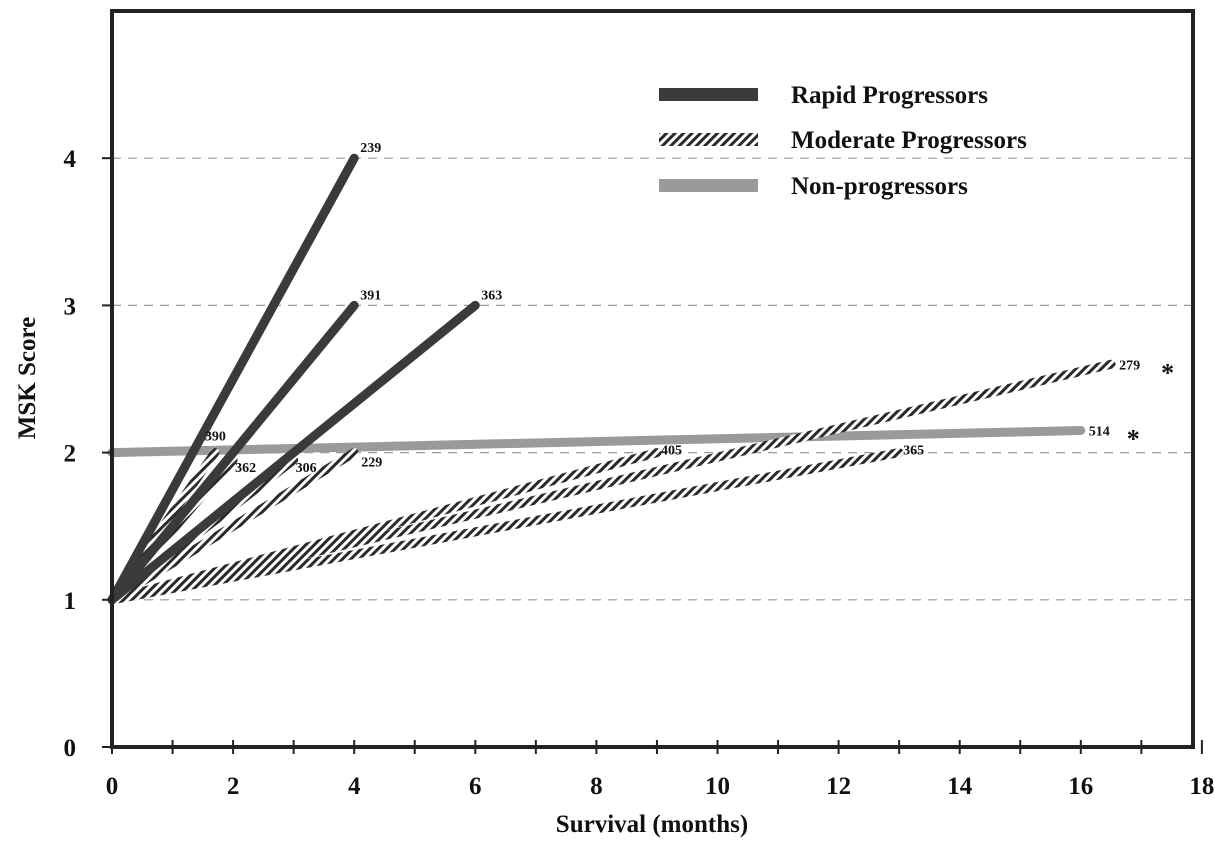  What do you see at coordinates (475, 786) in the screenshot?
I see `x-tick-label: 6` at bounding box center [475, 786].